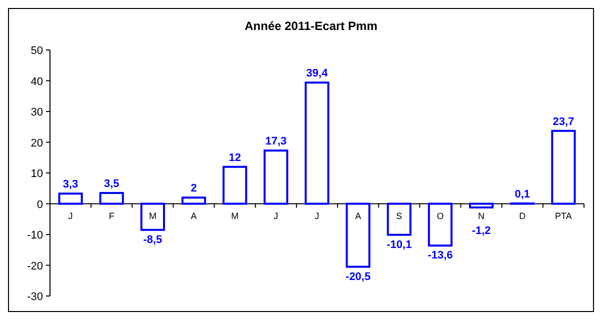  I want to click on data-label: 17,3, so click(276, 142).